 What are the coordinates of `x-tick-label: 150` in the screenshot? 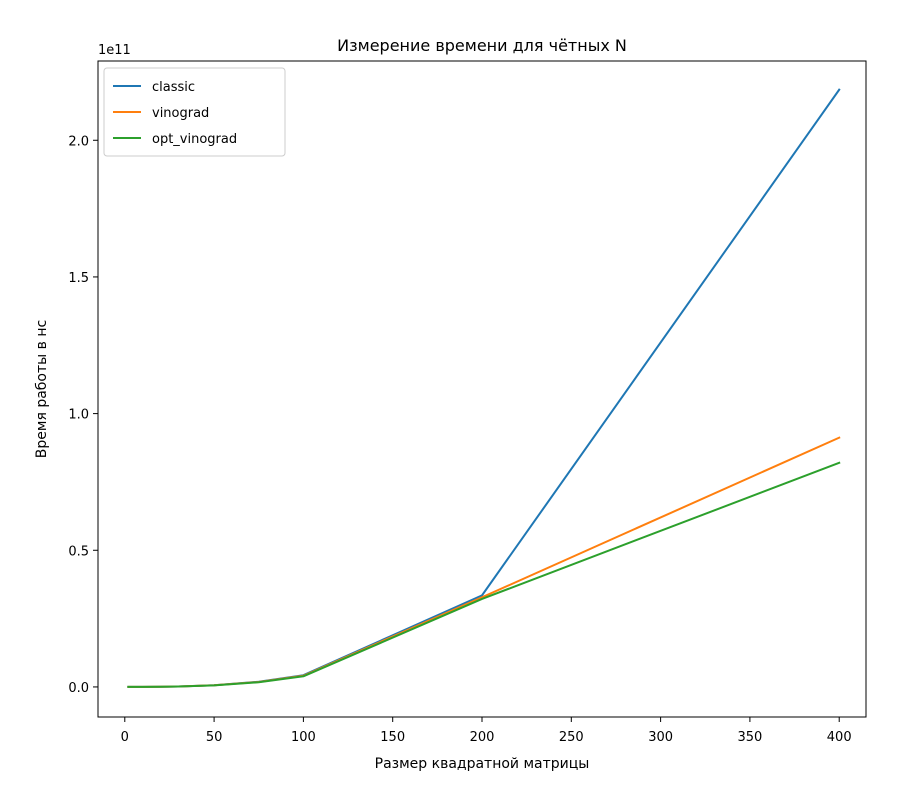 It's located at (392, 737).